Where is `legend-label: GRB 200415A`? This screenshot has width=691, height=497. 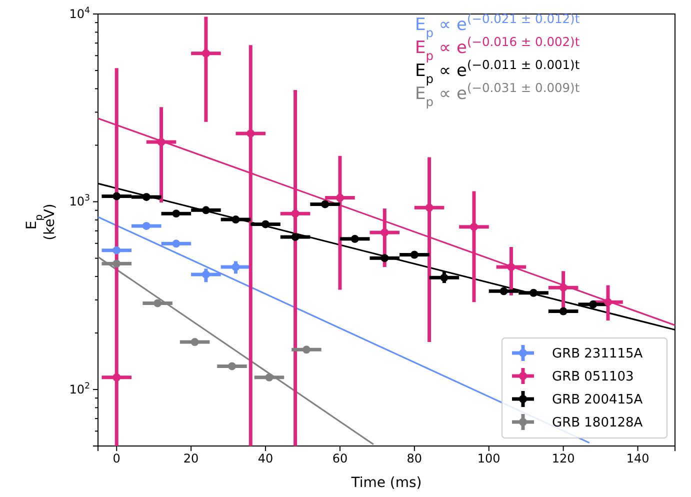
legend-label: GRB 200415A is located at coordinates (597, 400).